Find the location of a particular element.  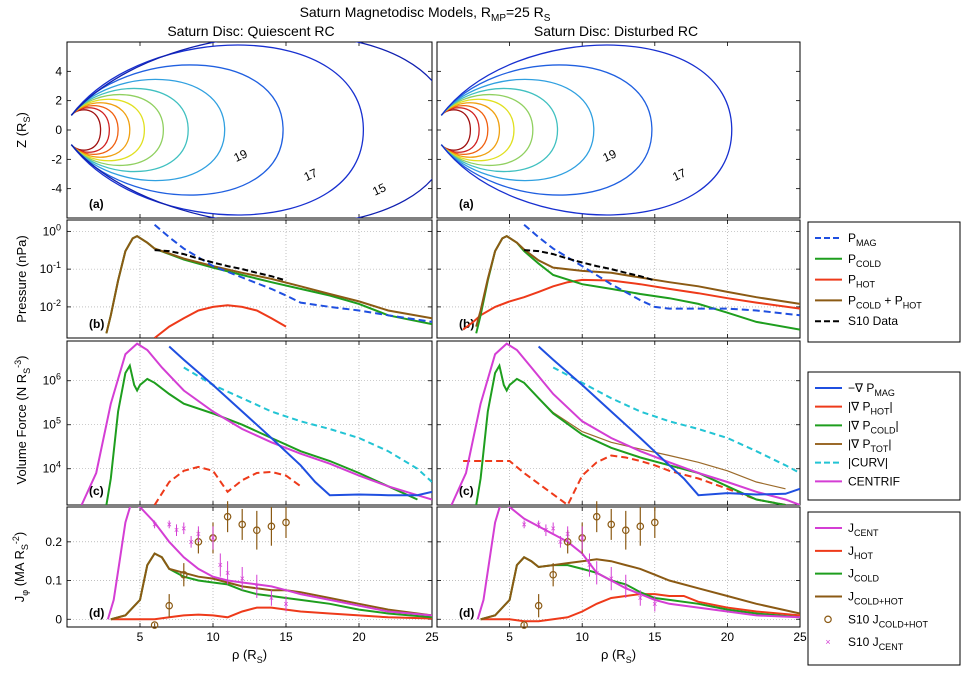

legend-label: S10 Data is located at coordinates (873, 321).